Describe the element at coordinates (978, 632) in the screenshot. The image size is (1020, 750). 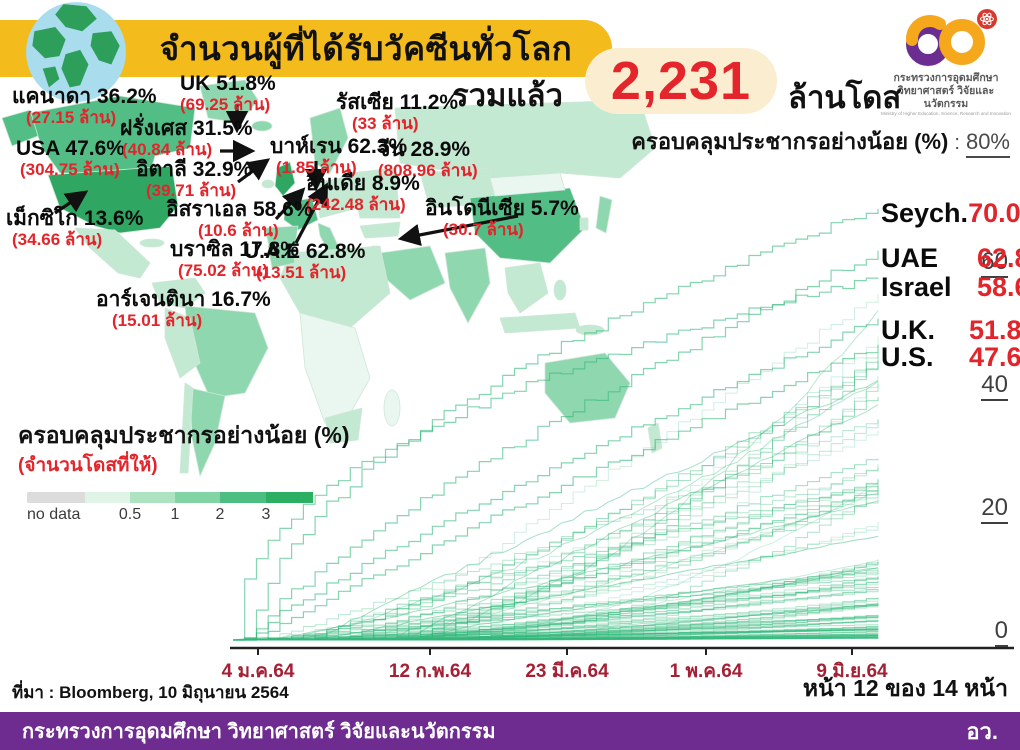
I see `y-axis-tick-label: 0` at that location.